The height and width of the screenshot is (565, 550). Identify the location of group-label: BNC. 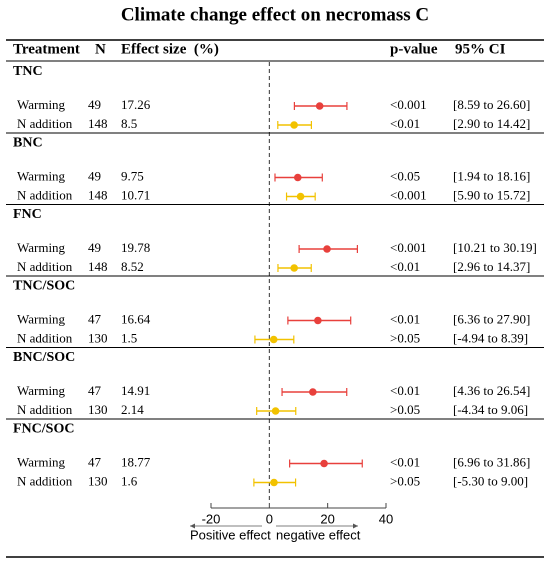
(28, 143).